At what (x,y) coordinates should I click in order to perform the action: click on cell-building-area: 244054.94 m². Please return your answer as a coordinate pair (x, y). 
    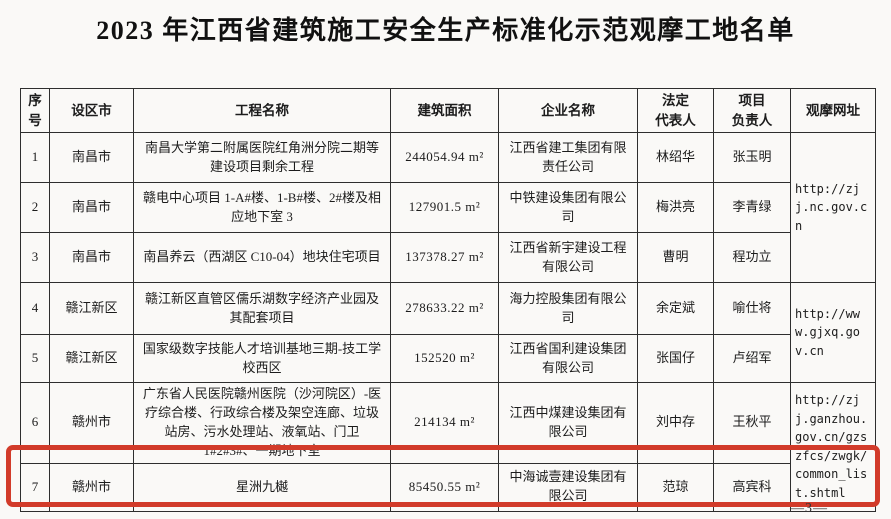
    Looking at the image, I should click on (444, 158).